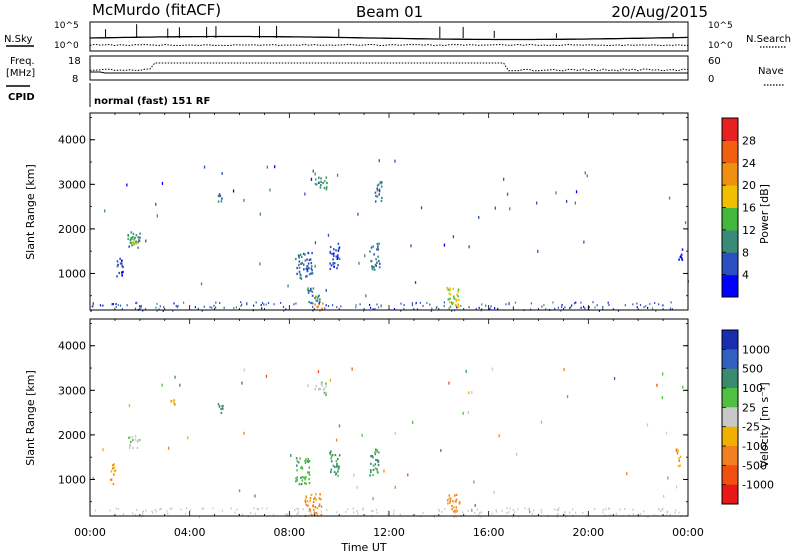 This screenshot has width=800, height=554. I want to click on colorbar-tick-label: 25, so click(749, 407).